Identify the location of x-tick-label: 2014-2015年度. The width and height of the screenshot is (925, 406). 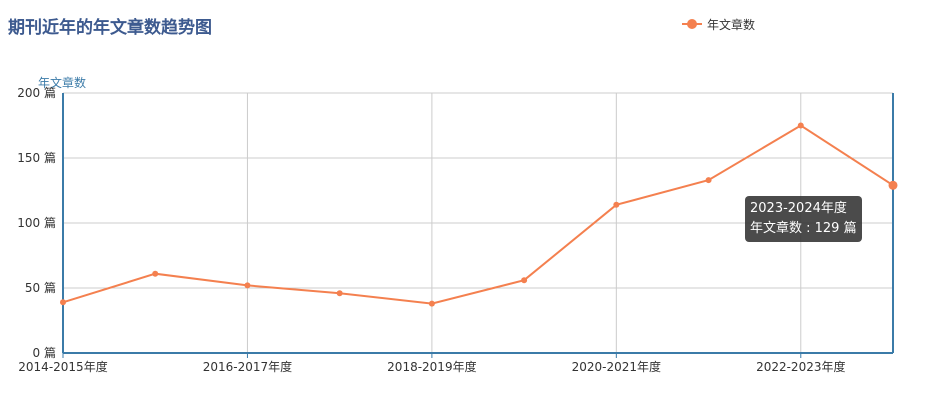
(62, 366).